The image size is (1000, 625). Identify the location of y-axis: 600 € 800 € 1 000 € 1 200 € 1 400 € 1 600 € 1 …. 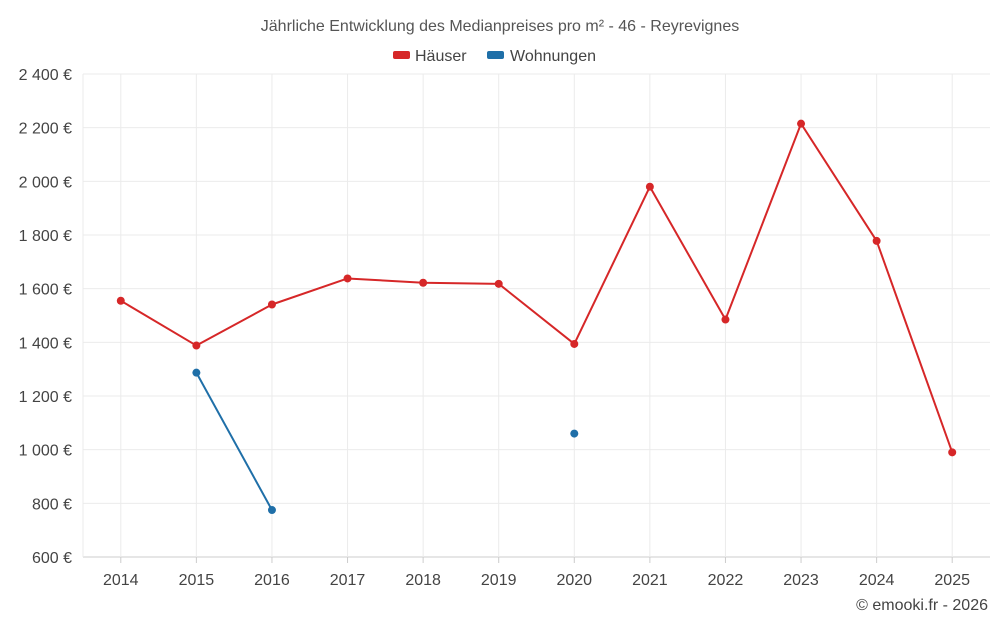
(45, 317).